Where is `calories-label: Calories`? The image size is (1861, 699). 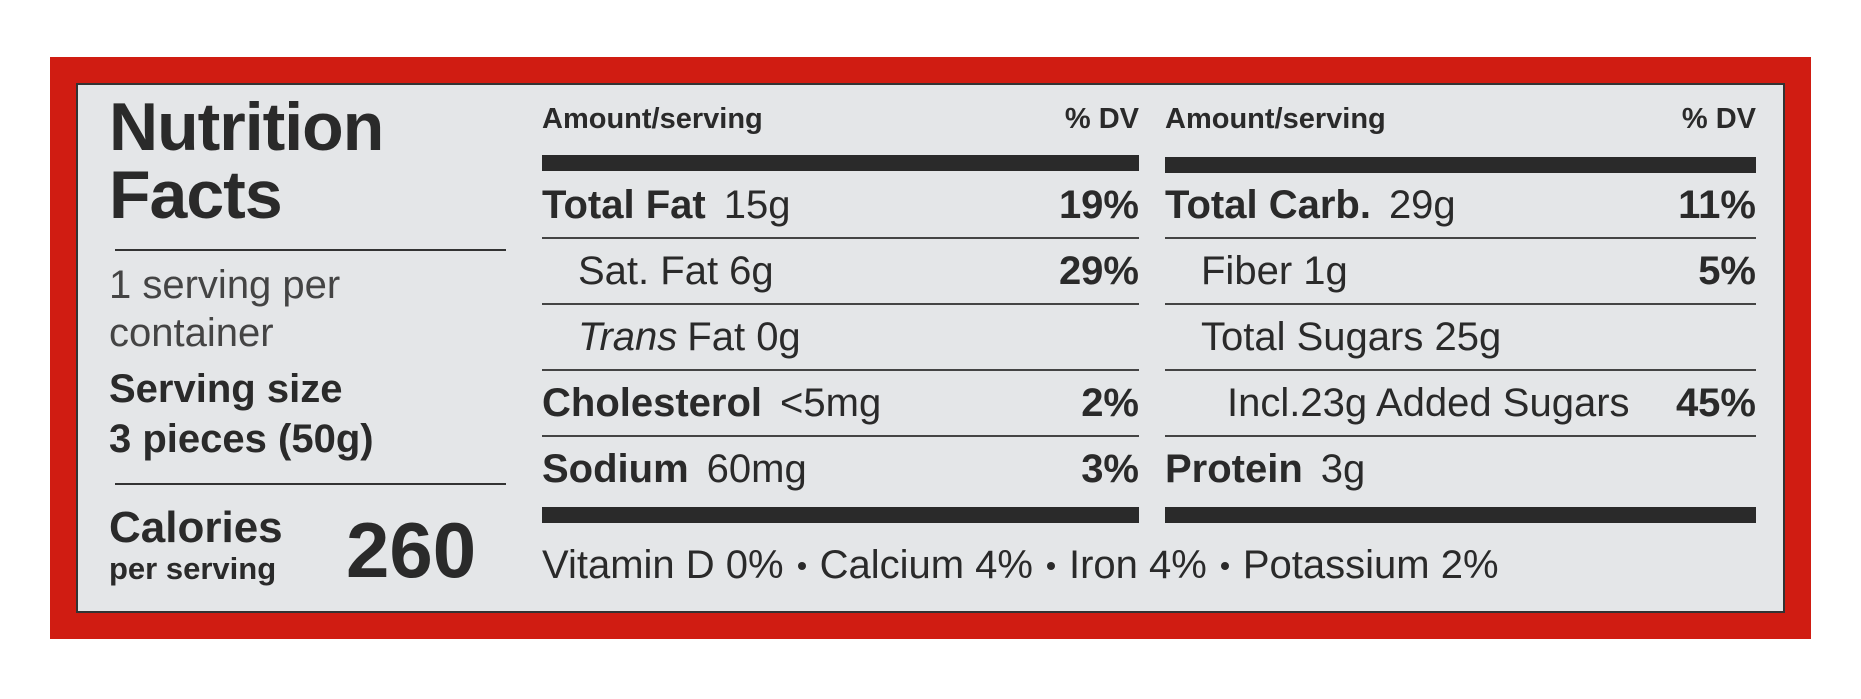
calories-label: Calories is located at coordinates (196, 527).